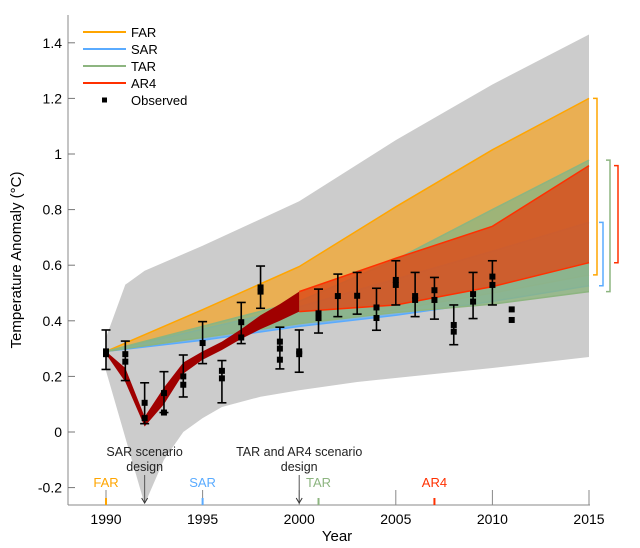 The width and height of the screenshot is (640, 548). I want to click on legend-label: TAR, so click(143, 66).